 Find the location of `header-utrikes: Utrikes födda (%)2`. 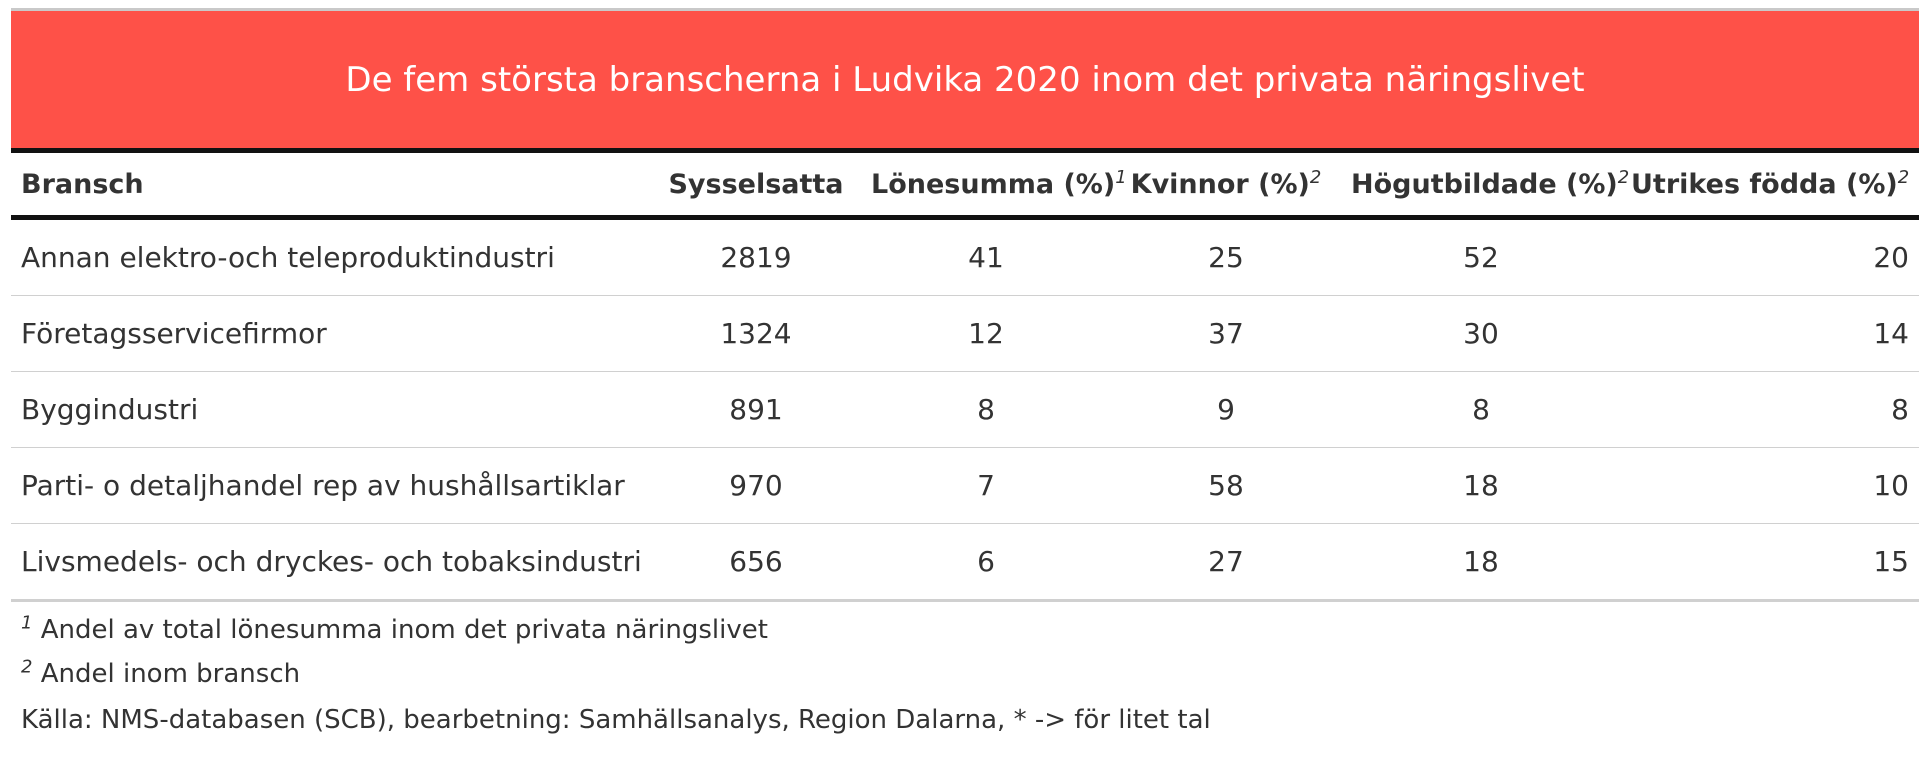

header-utrikes: Utrikes födda (%)2 is located at coordinates (1770, 183).